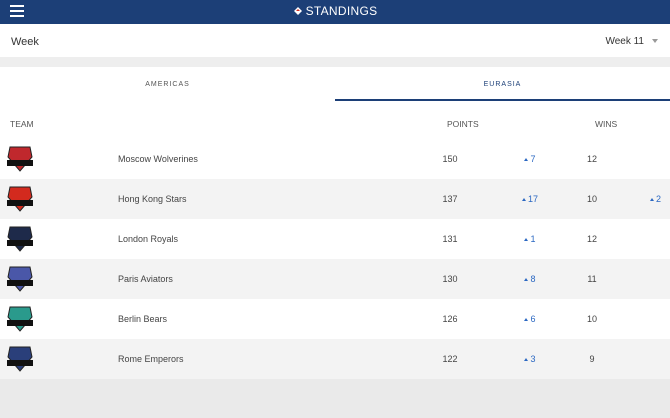 The image size is (670, 418). What do you see at coordinates (655, 41) in the screenshot?
I see `chevron-down-icon` at bounding box center [655, 41].